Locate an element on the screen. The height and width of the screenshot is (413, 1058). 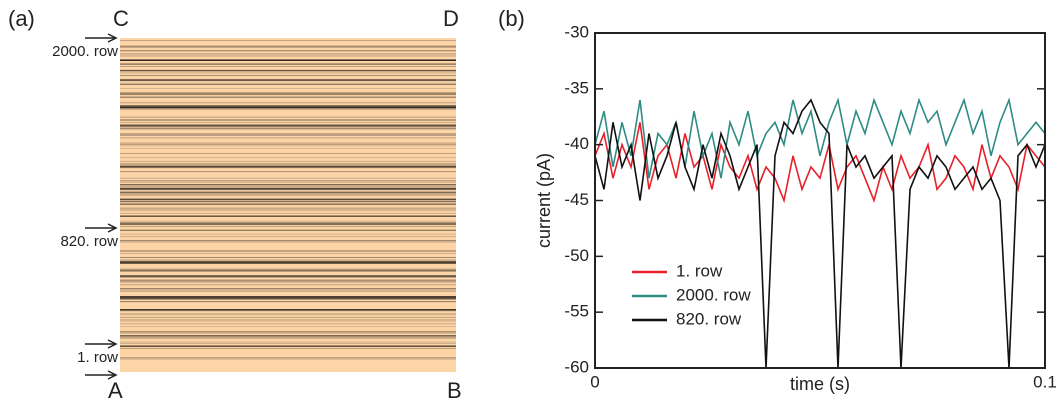
y-tick-label: -60 is located at coordinates (576, 366).